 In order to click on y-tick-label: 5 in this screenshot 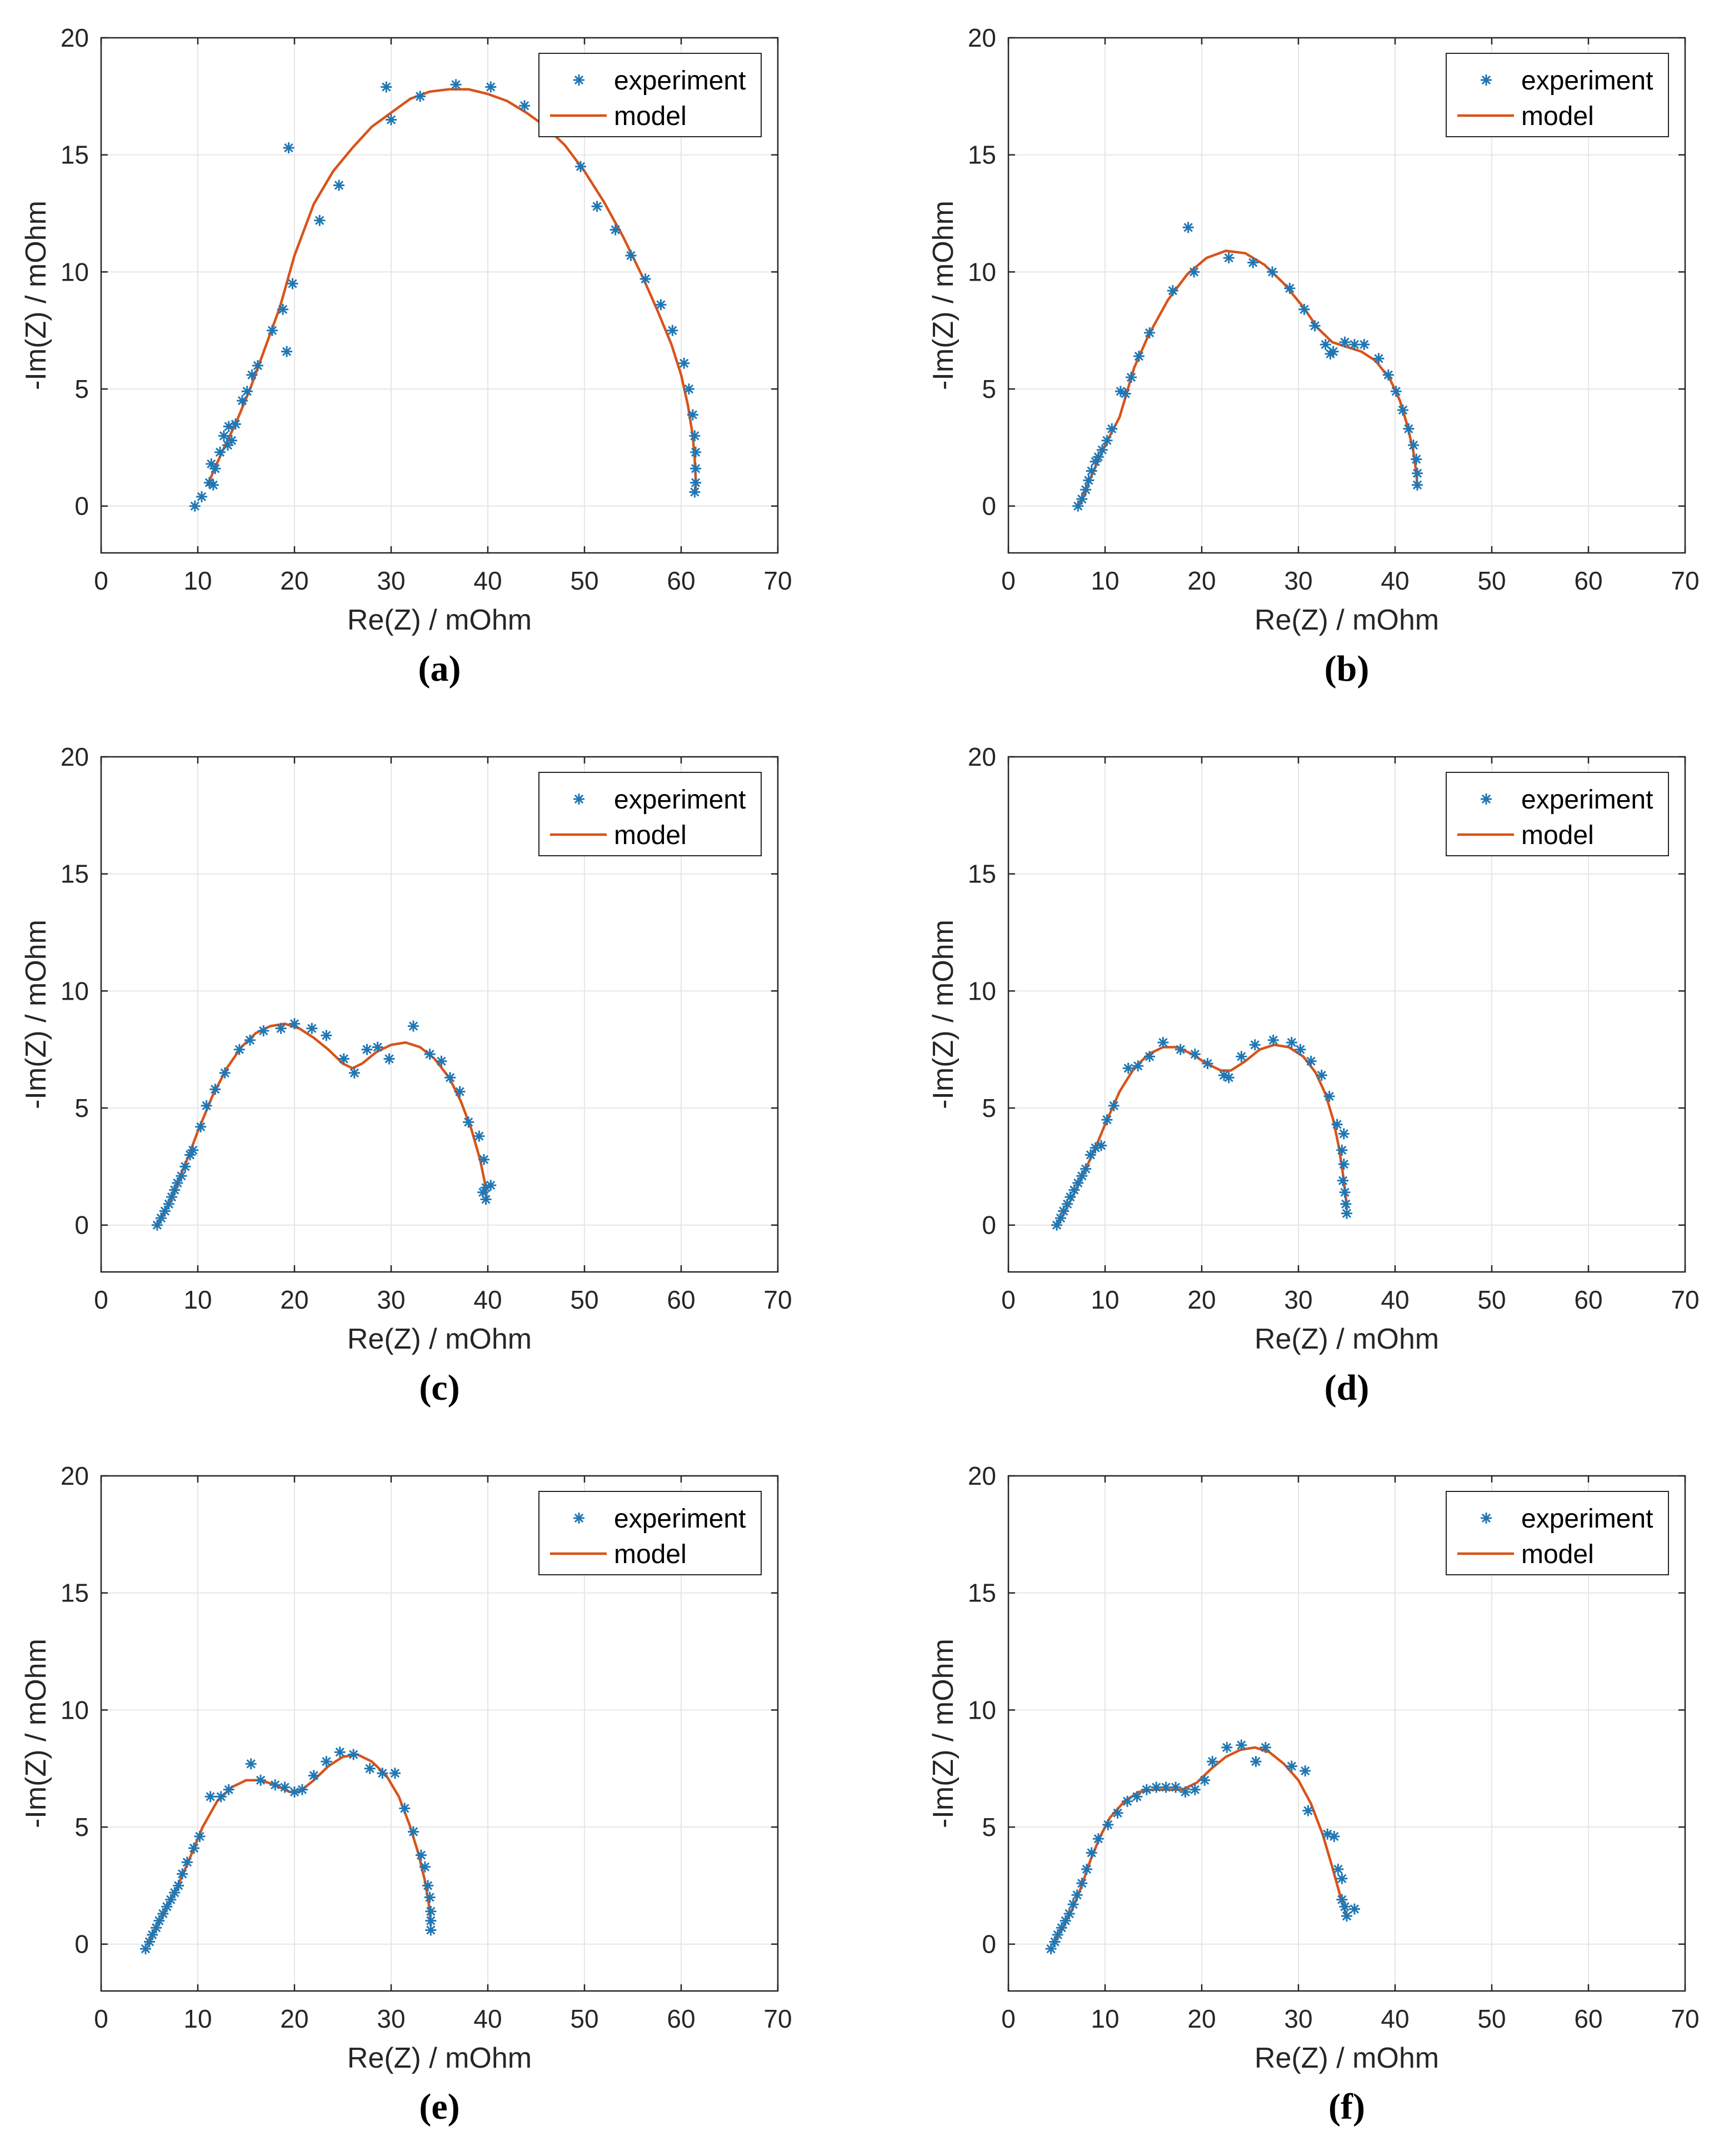, I will do `click(989, 1827)`.